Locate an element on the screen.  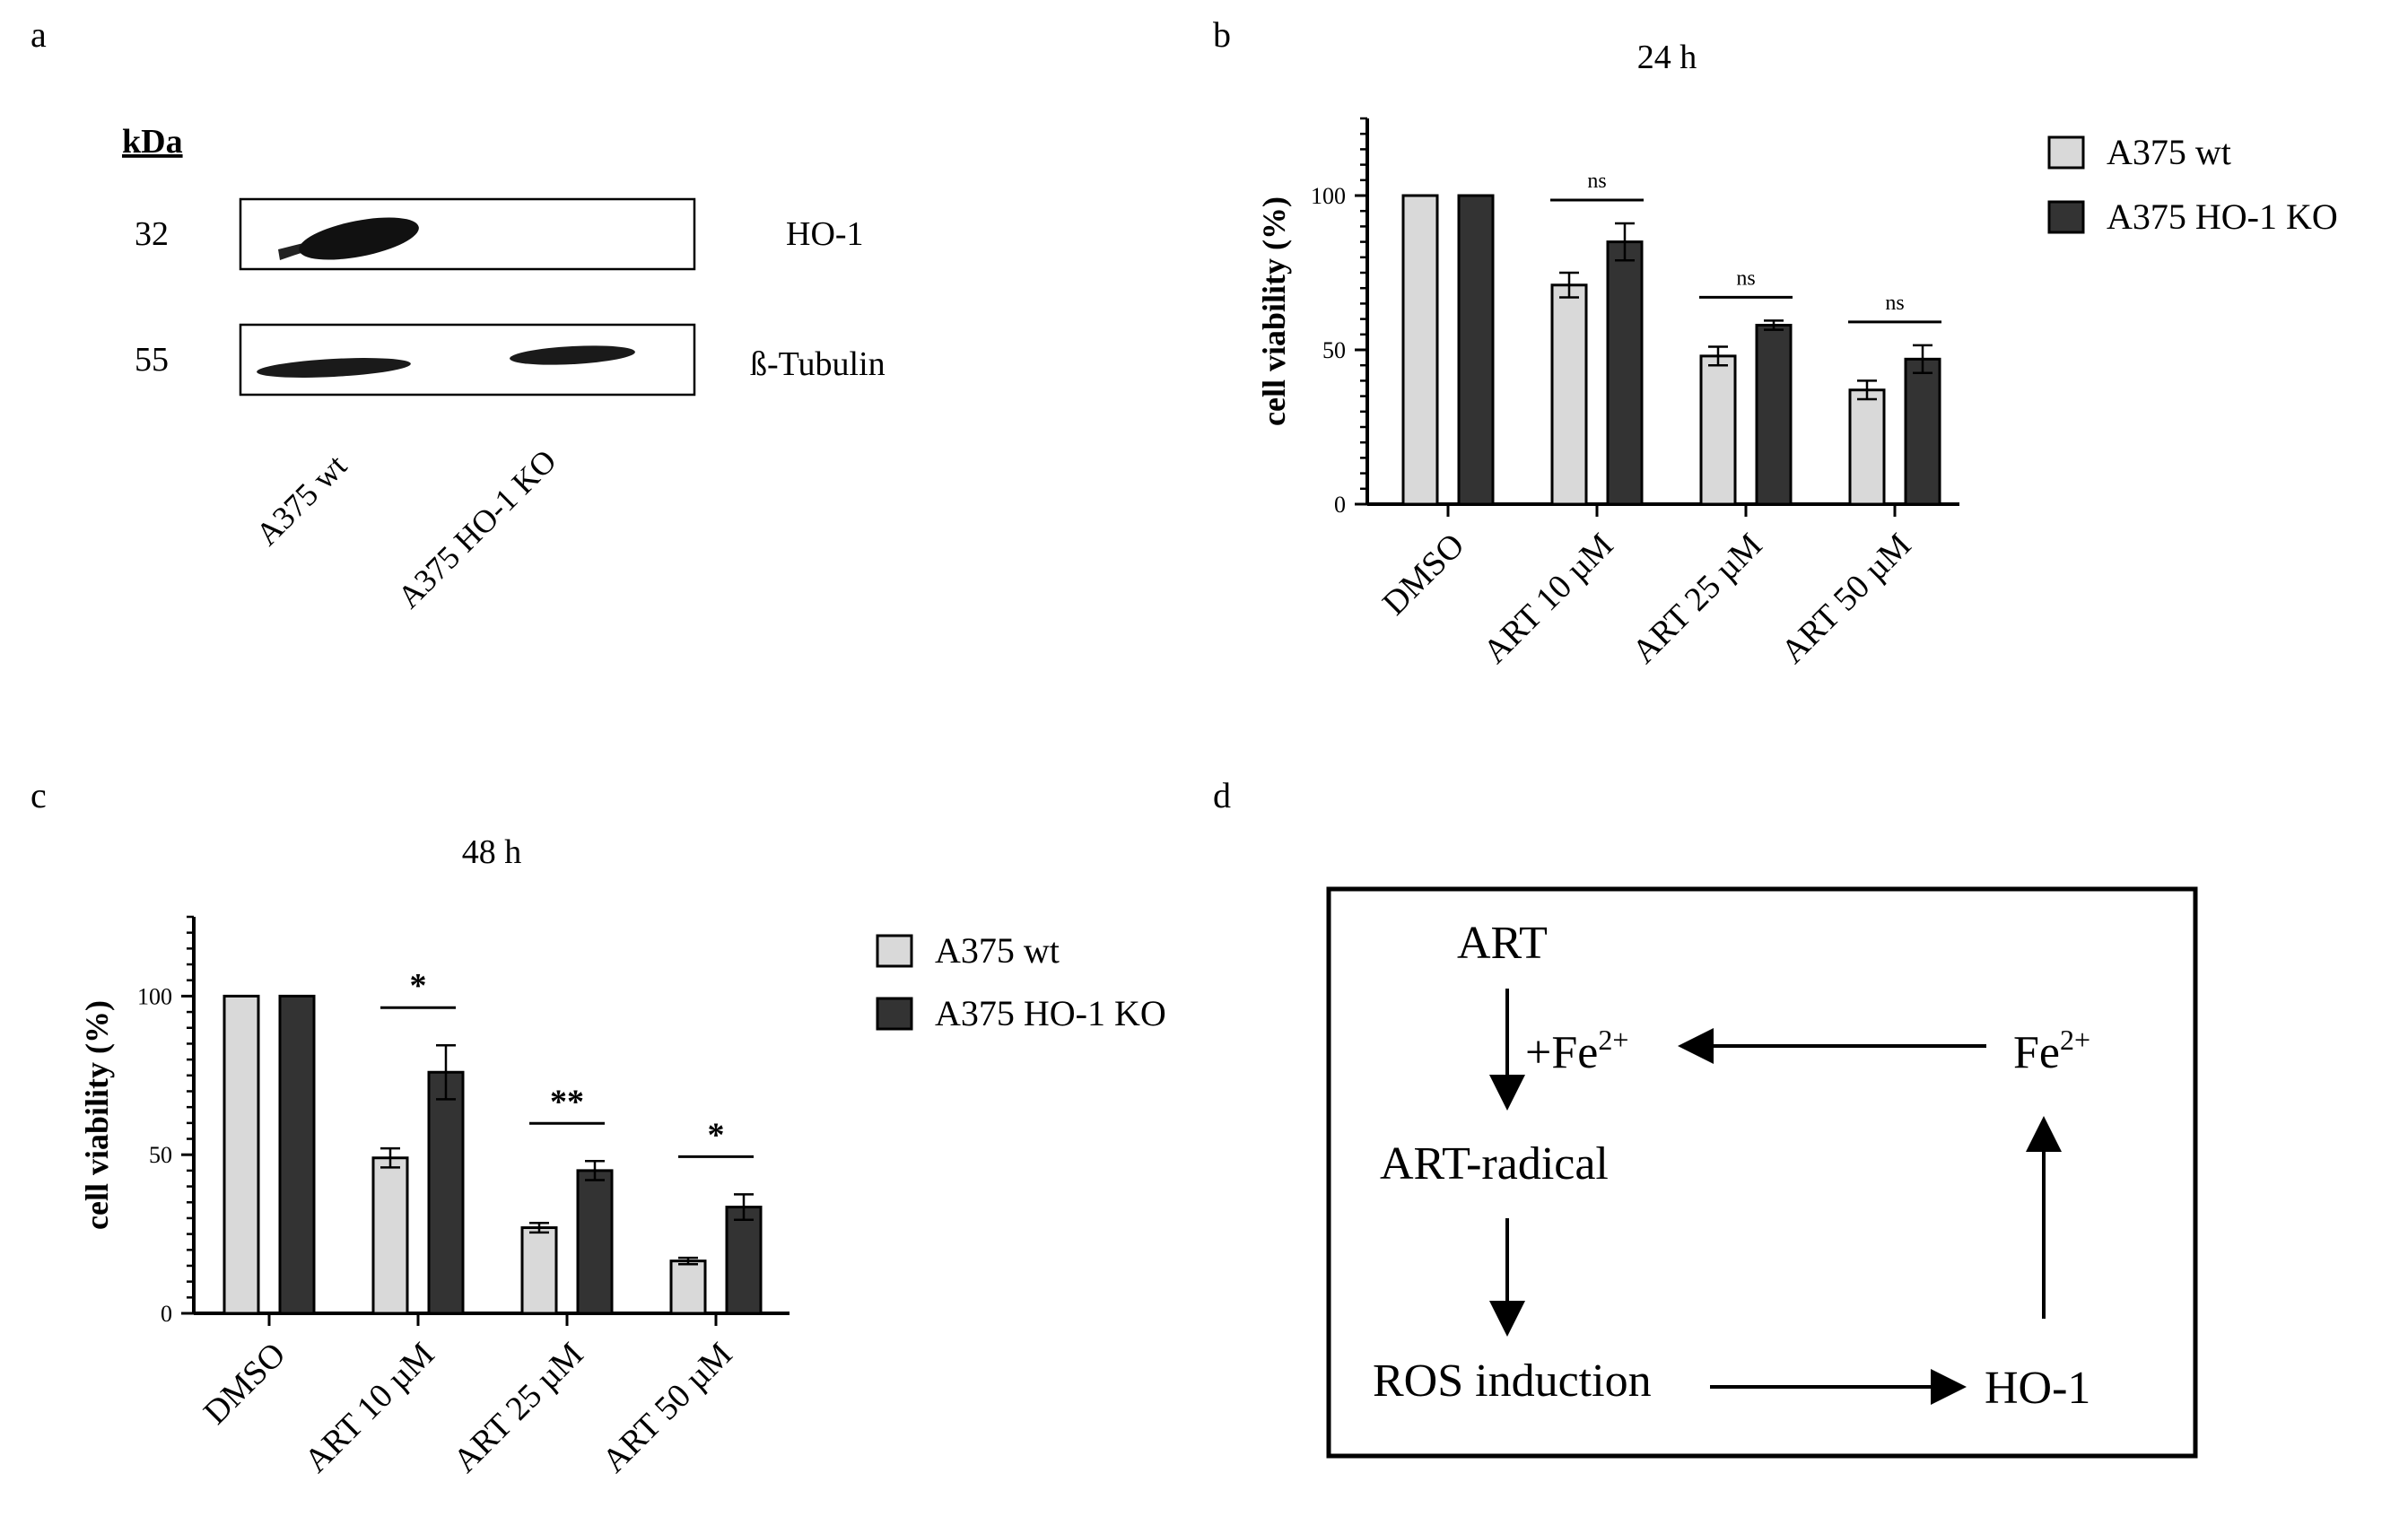
band-tubulin-ko is located at coordinates (572, 355).